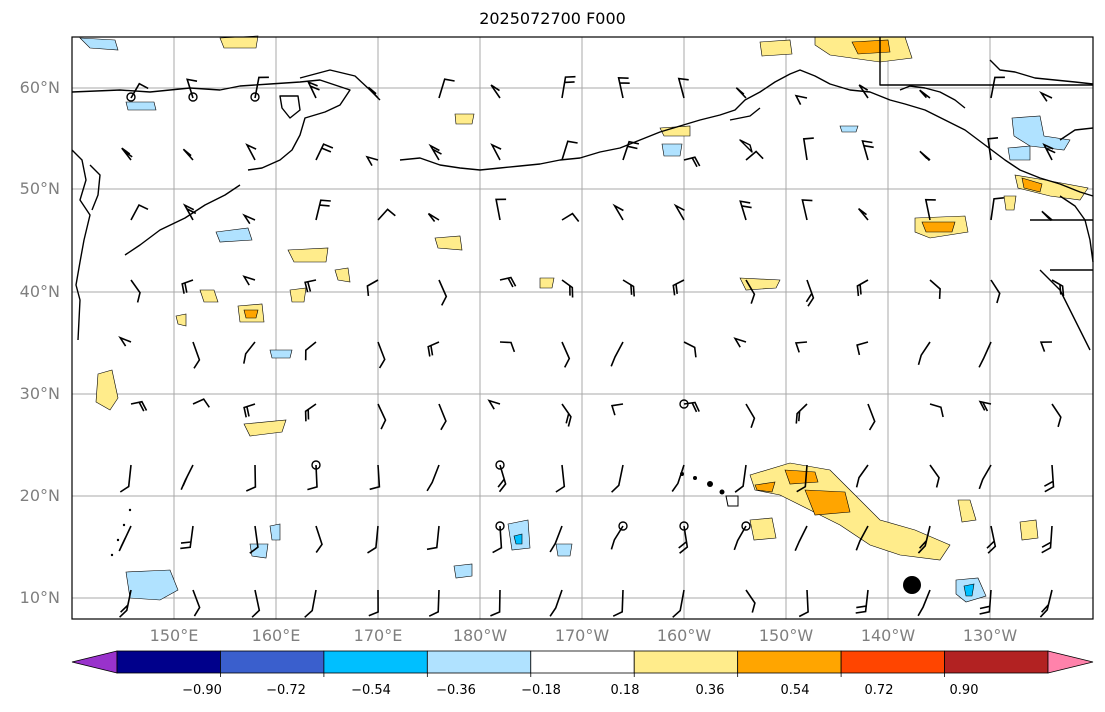 The width and height of the screenshot is (1105, 712). I want to click on colorbar-tick-label: −0.72, so click(286, 690).